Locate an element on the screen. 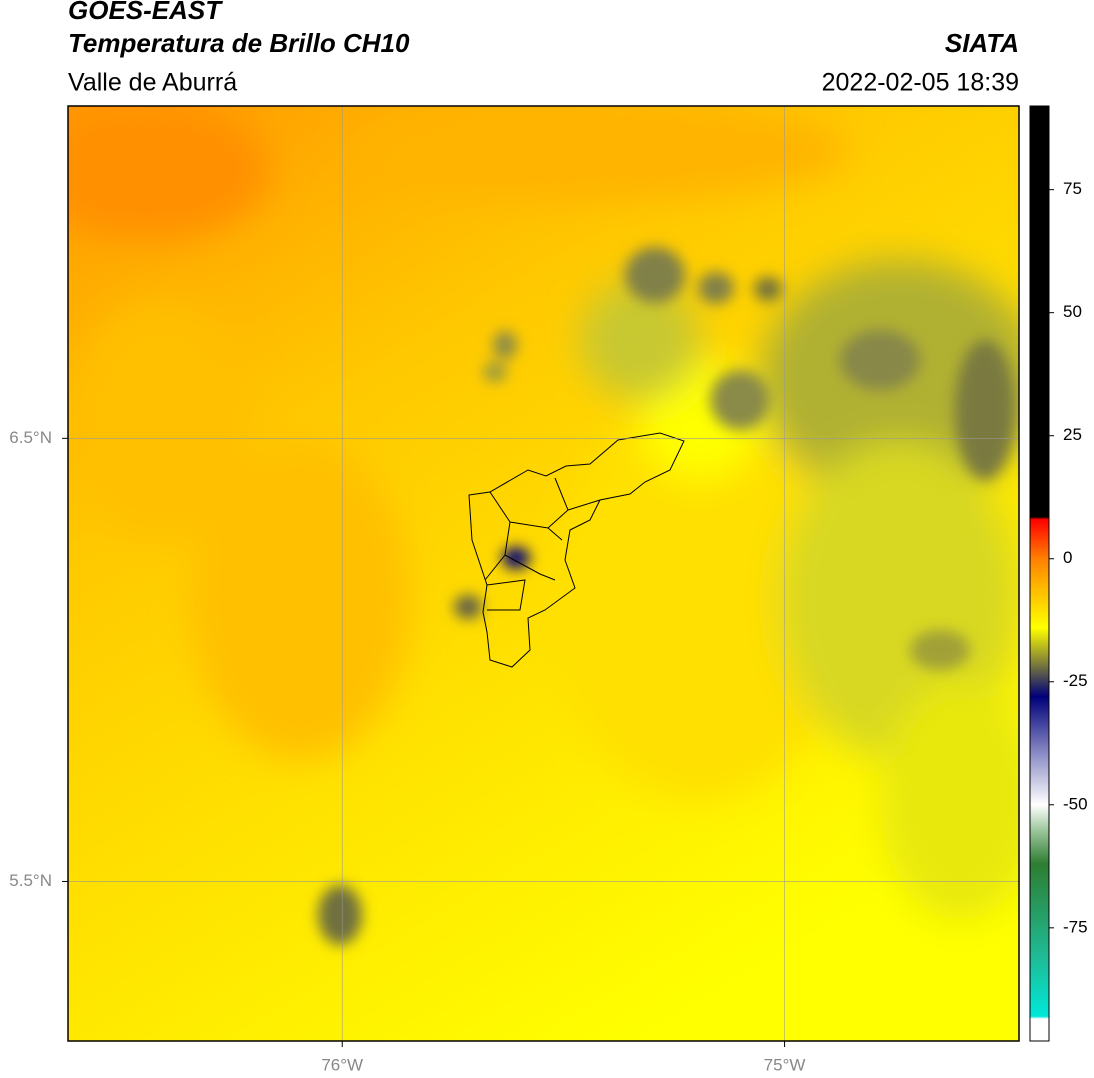  colorbar-tick-label: 25 is located at coordinates (1072, 434).